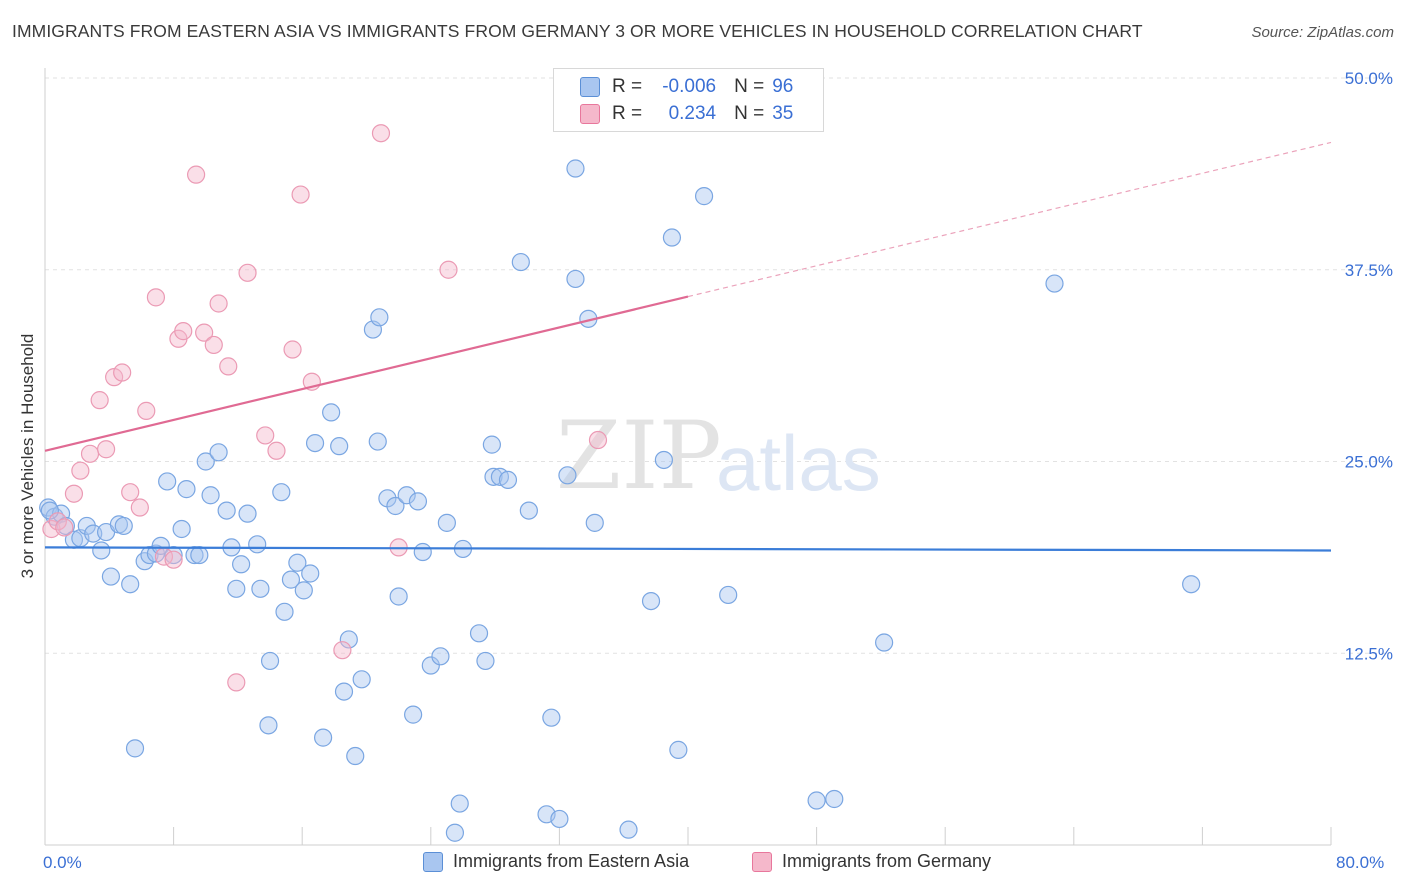  Describe the element at coordinates (366, 373) in the screenshot. I see `trend-line-germany` at that location.